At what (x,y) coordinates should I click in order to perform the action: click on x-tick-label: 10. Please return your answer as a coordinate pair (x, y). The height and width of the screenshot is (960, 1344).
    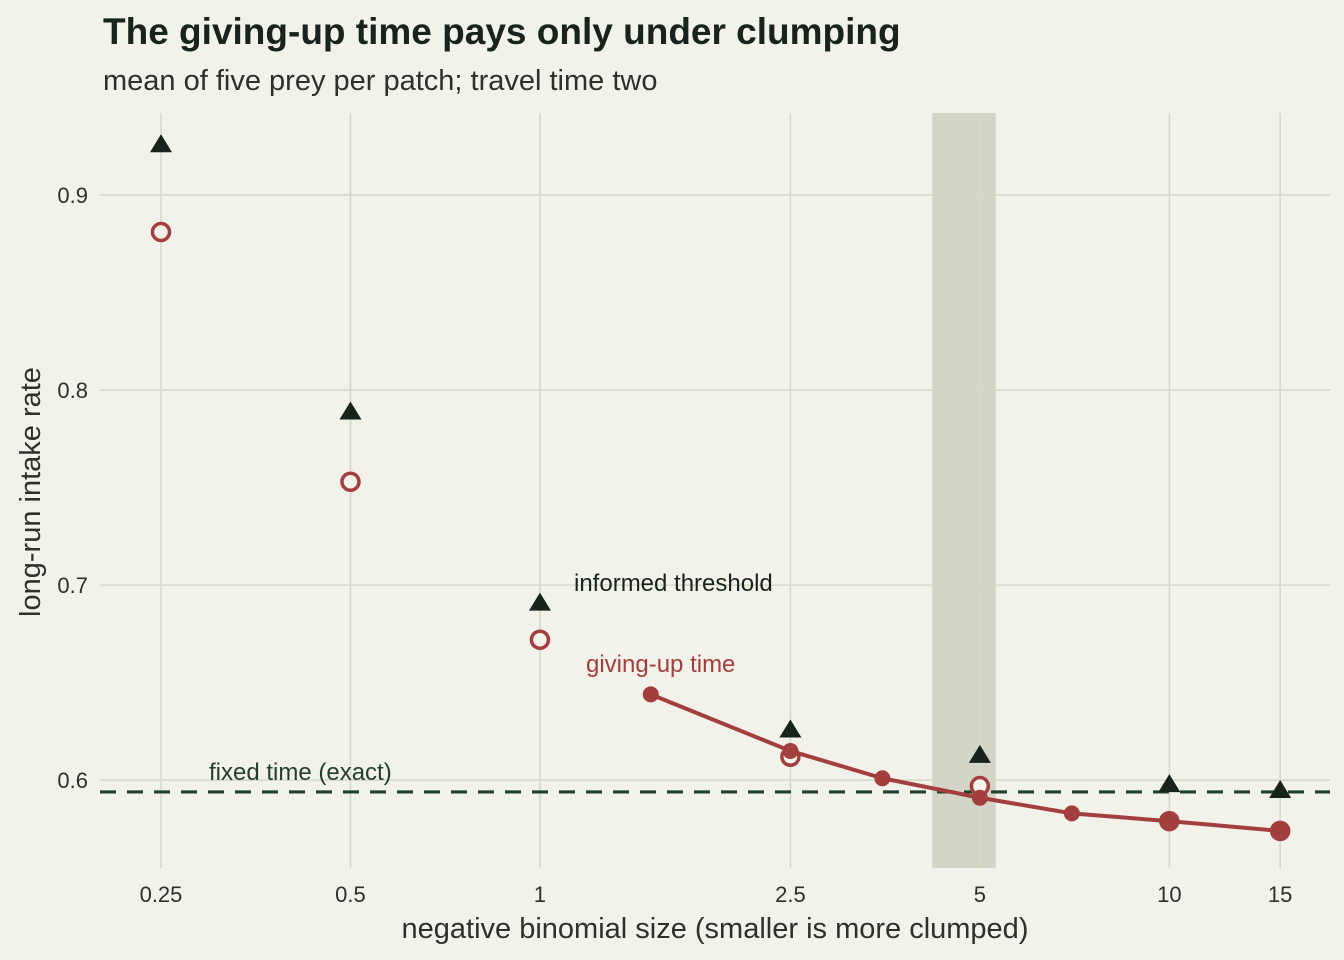
    Looking at the image, I should click on (1169, 894).